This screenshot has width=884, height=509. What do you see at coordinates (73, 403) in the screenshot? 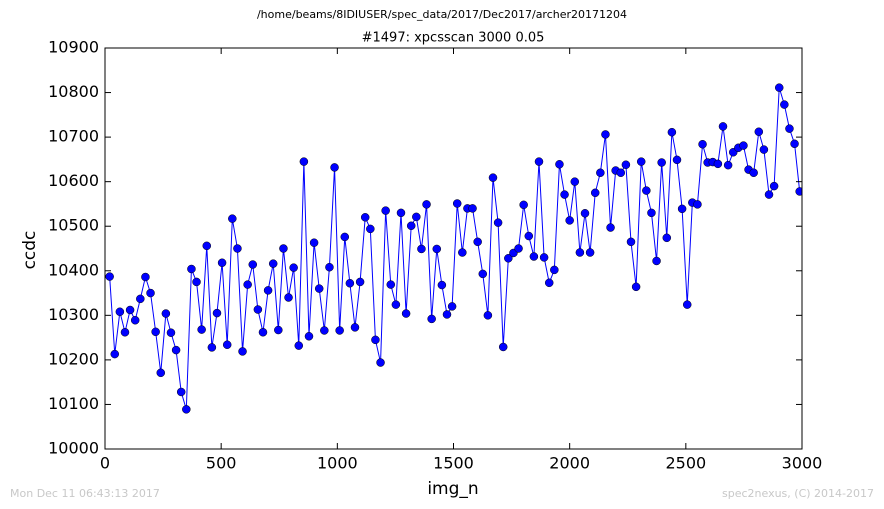
I see `y-tick-label: 10100` at bounding box center [73, 403].